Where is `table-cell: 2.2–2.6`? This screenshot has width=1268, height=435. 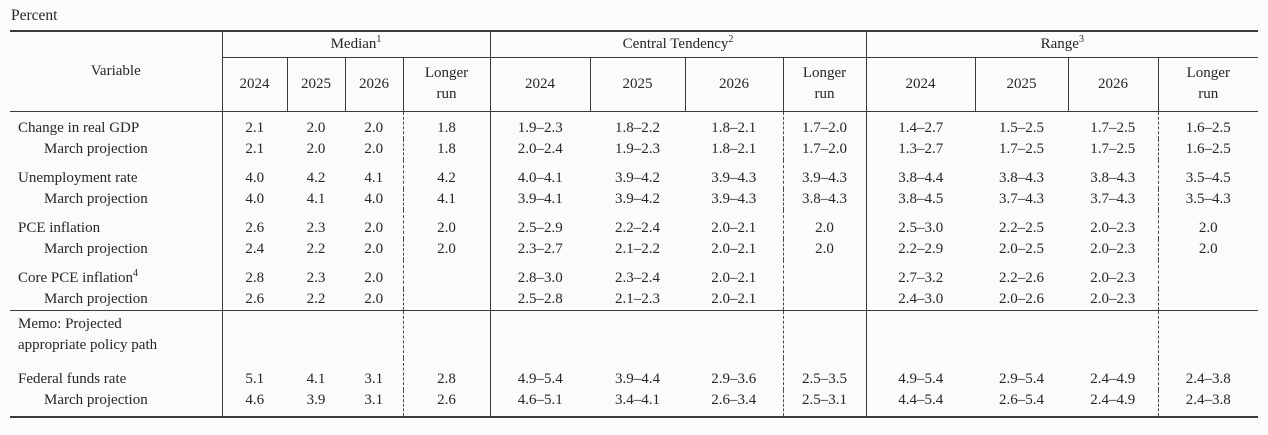
table-cell: 2.2–2.6 is located at coordinates (1022, 277).